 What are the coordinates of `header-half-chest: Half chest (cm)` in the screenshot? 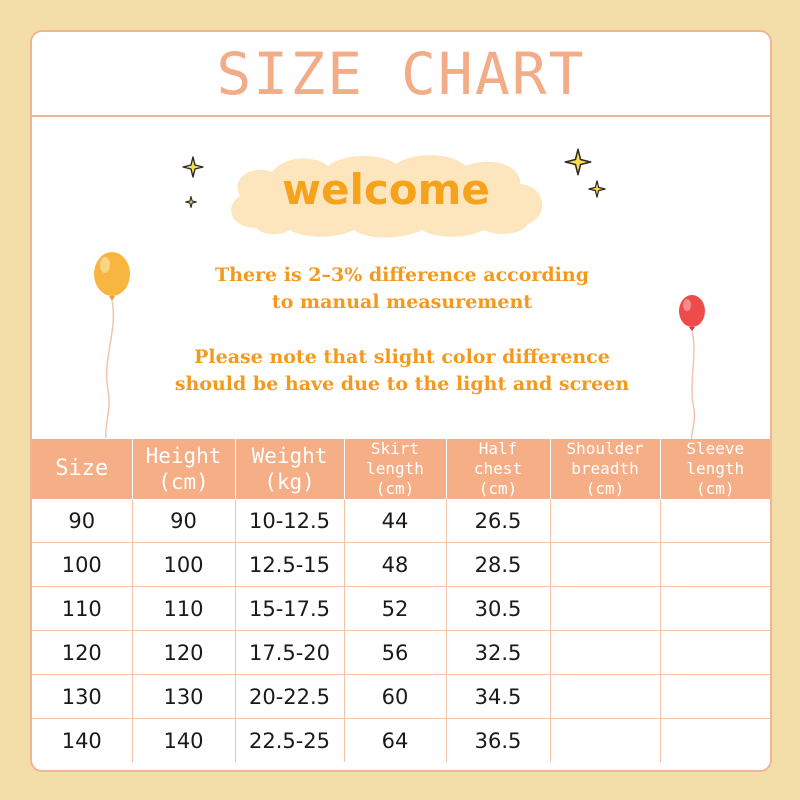 It's located at (497, 469).